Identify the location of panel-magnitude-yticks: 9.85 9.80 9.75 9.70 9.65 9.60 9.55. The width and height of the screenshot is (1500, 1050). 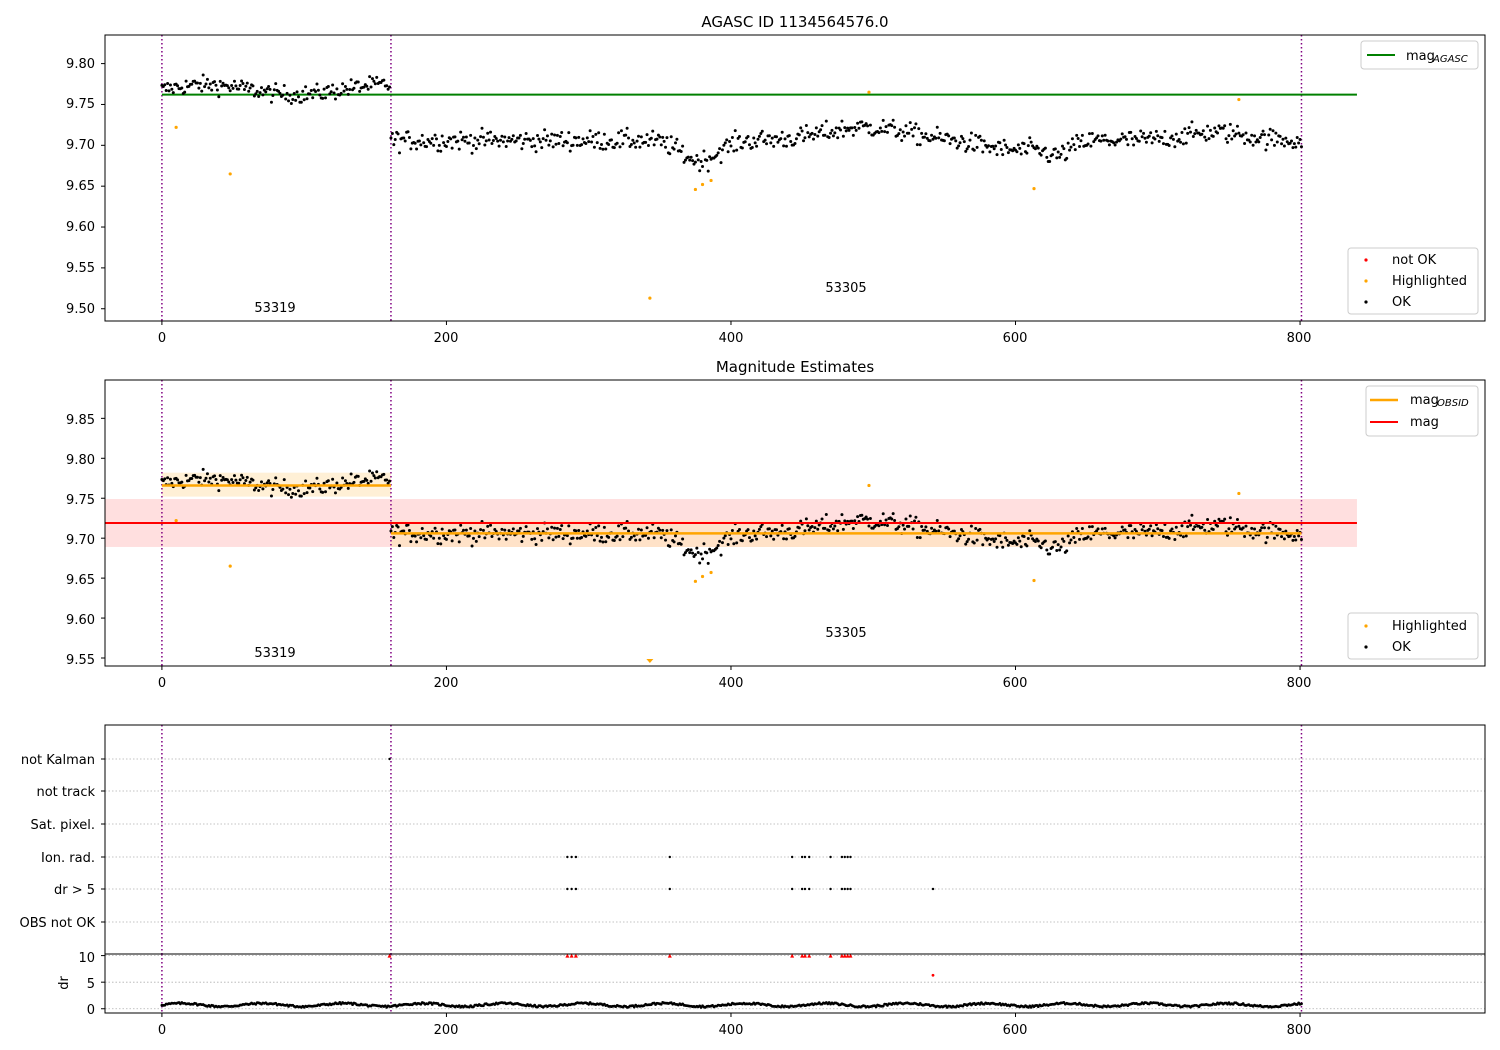
(80, 540).